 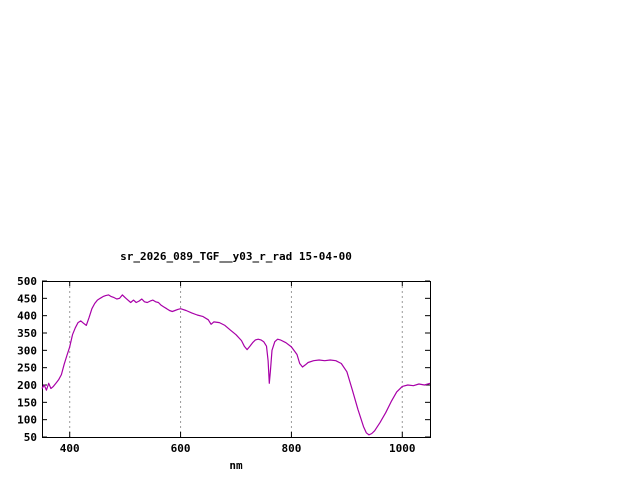 I want to click on x-axis-label: nm, so click(x=236, y=465).